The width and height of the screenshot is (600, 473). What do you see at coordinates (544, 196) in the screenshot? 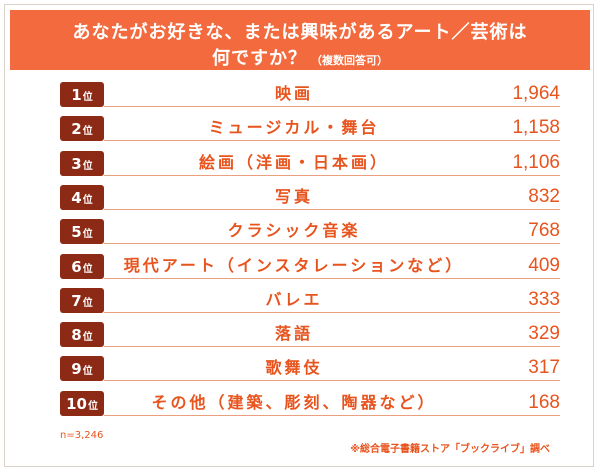
I see `response-count: 832` at bounding box center [544, 196].